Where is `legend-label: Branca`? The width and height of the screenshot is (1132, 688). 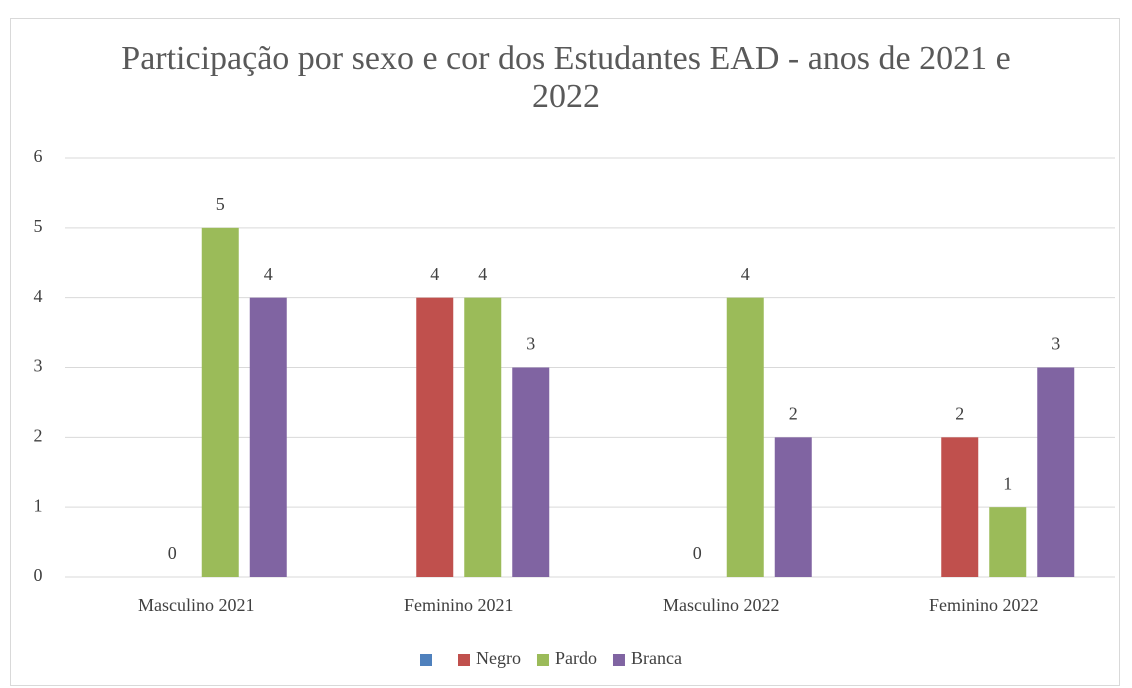 legend-label: Branca is located at coordinates (656, 658).